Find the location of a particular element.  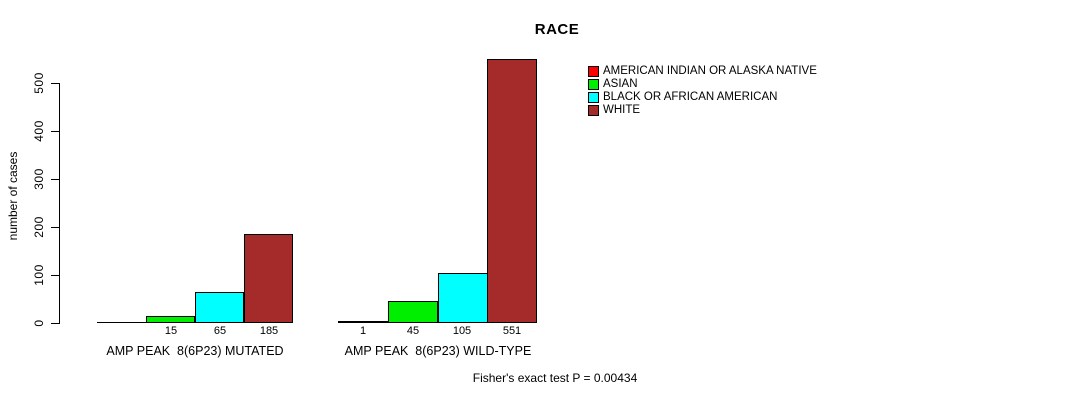

chart-title: RACE is located at coordinates (557, 29).